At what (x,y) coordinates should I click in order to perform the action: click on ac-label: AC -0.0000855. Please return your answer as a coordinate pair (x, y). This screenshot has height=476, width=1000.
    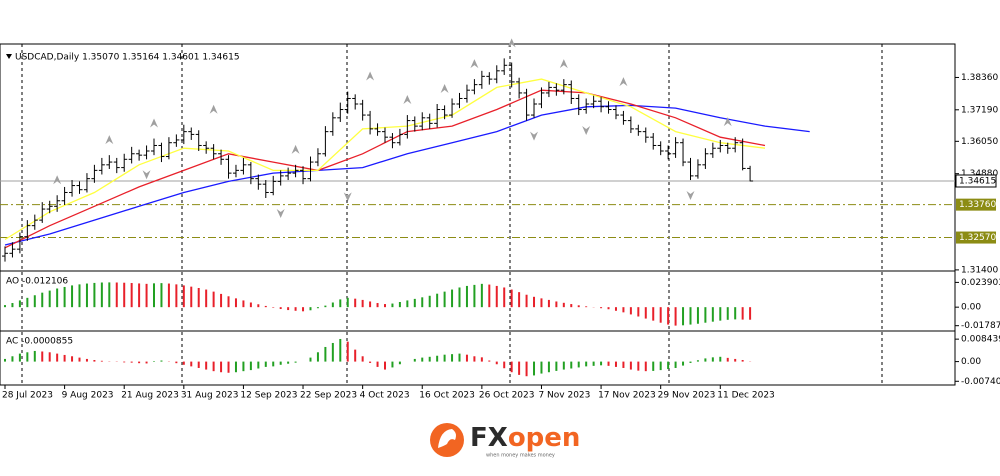
    Looking at the image, I should click on (39, 342).